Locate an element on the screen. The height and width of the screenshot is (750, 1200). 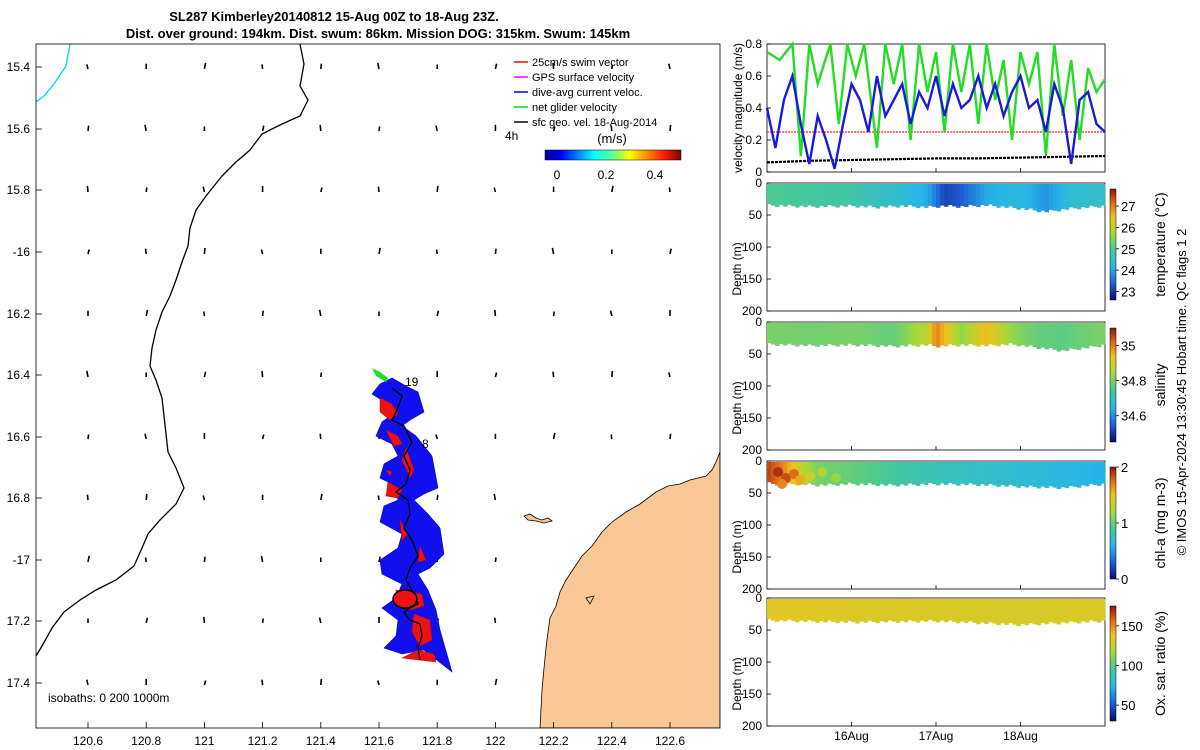
section-ytick-label: 200 is located at coordinates (752, 311).